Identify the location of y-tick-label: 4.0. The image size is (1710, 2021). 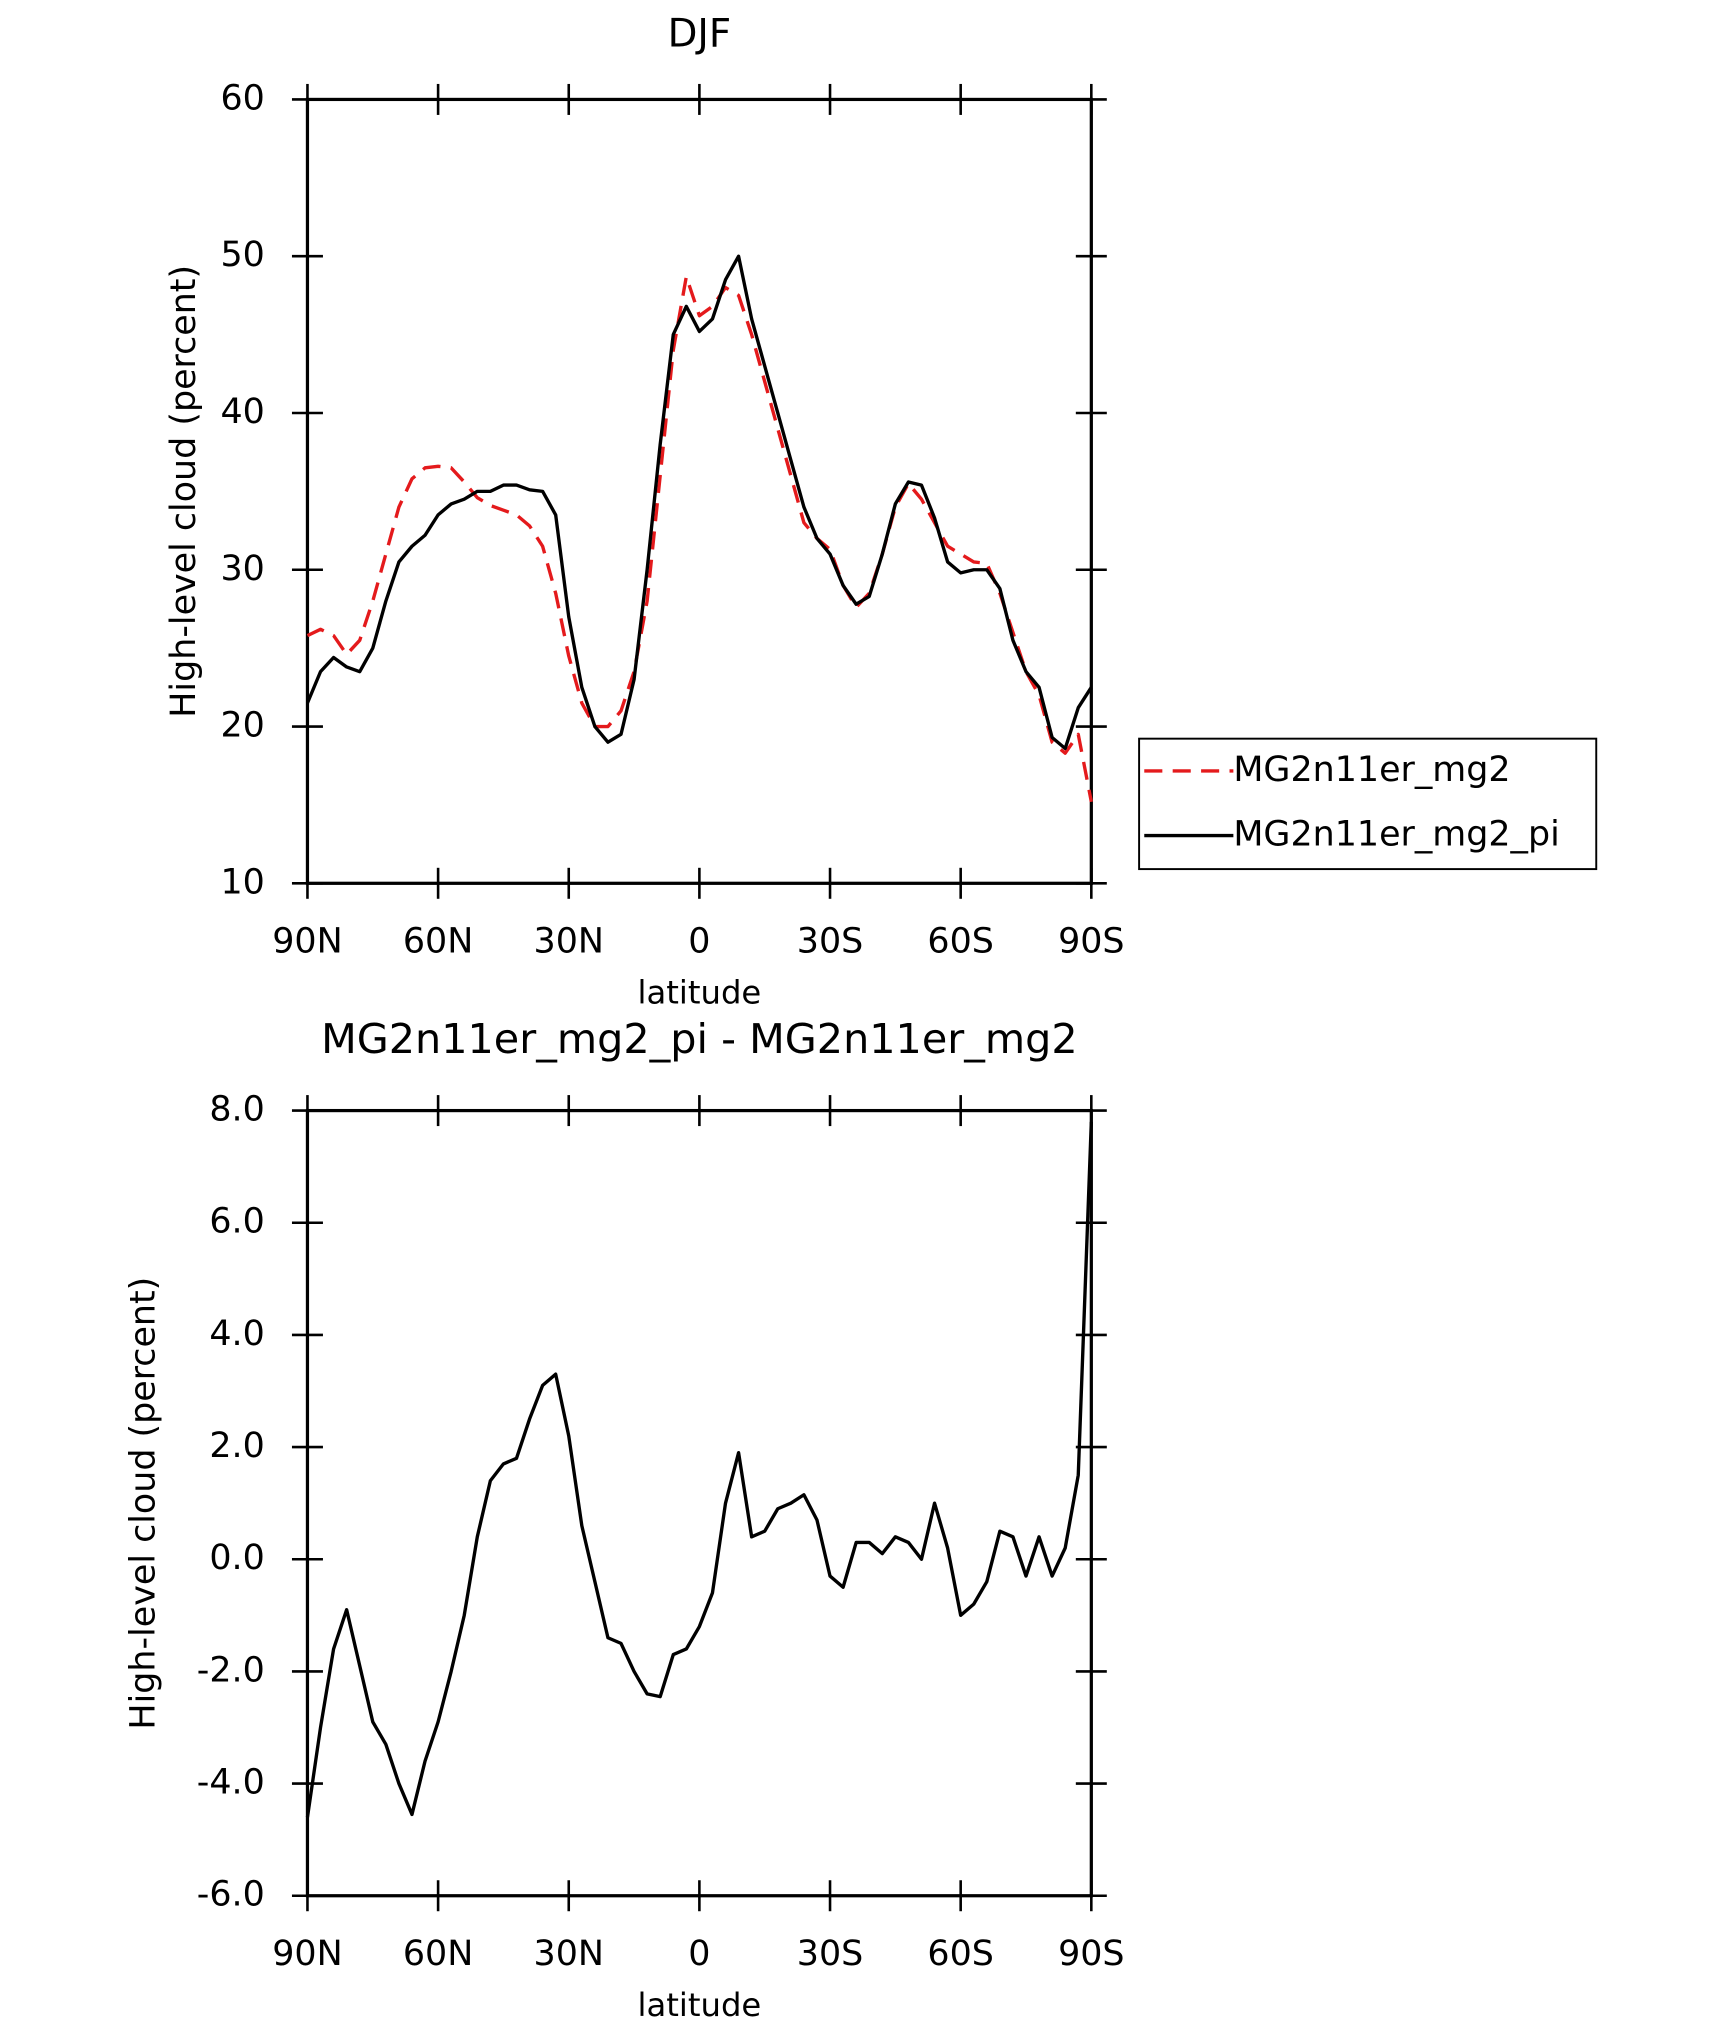
(236, 1334).